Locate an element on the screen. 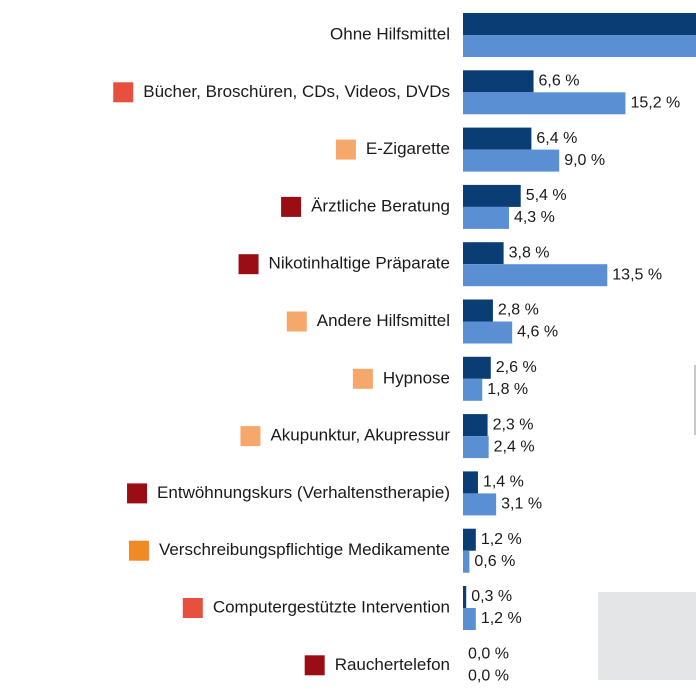 The image size is (696, 691). category-label: Ohne Hilfsmittel is located at coordinates (390, 33).